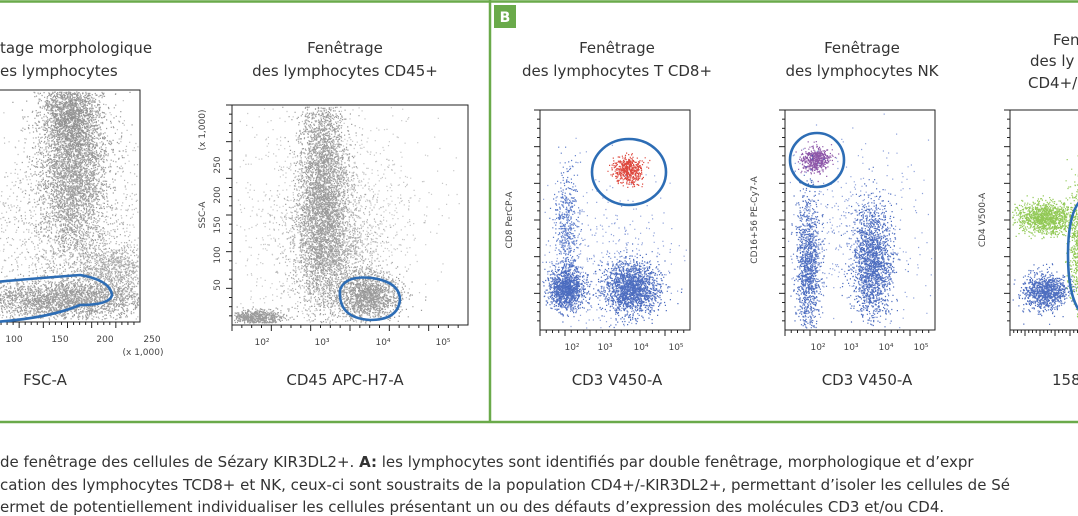  What do you see at coordinates (45, 380) in the screenshot?
I see `x-axis-label: FSC-A` at bounding box center [45, 380].